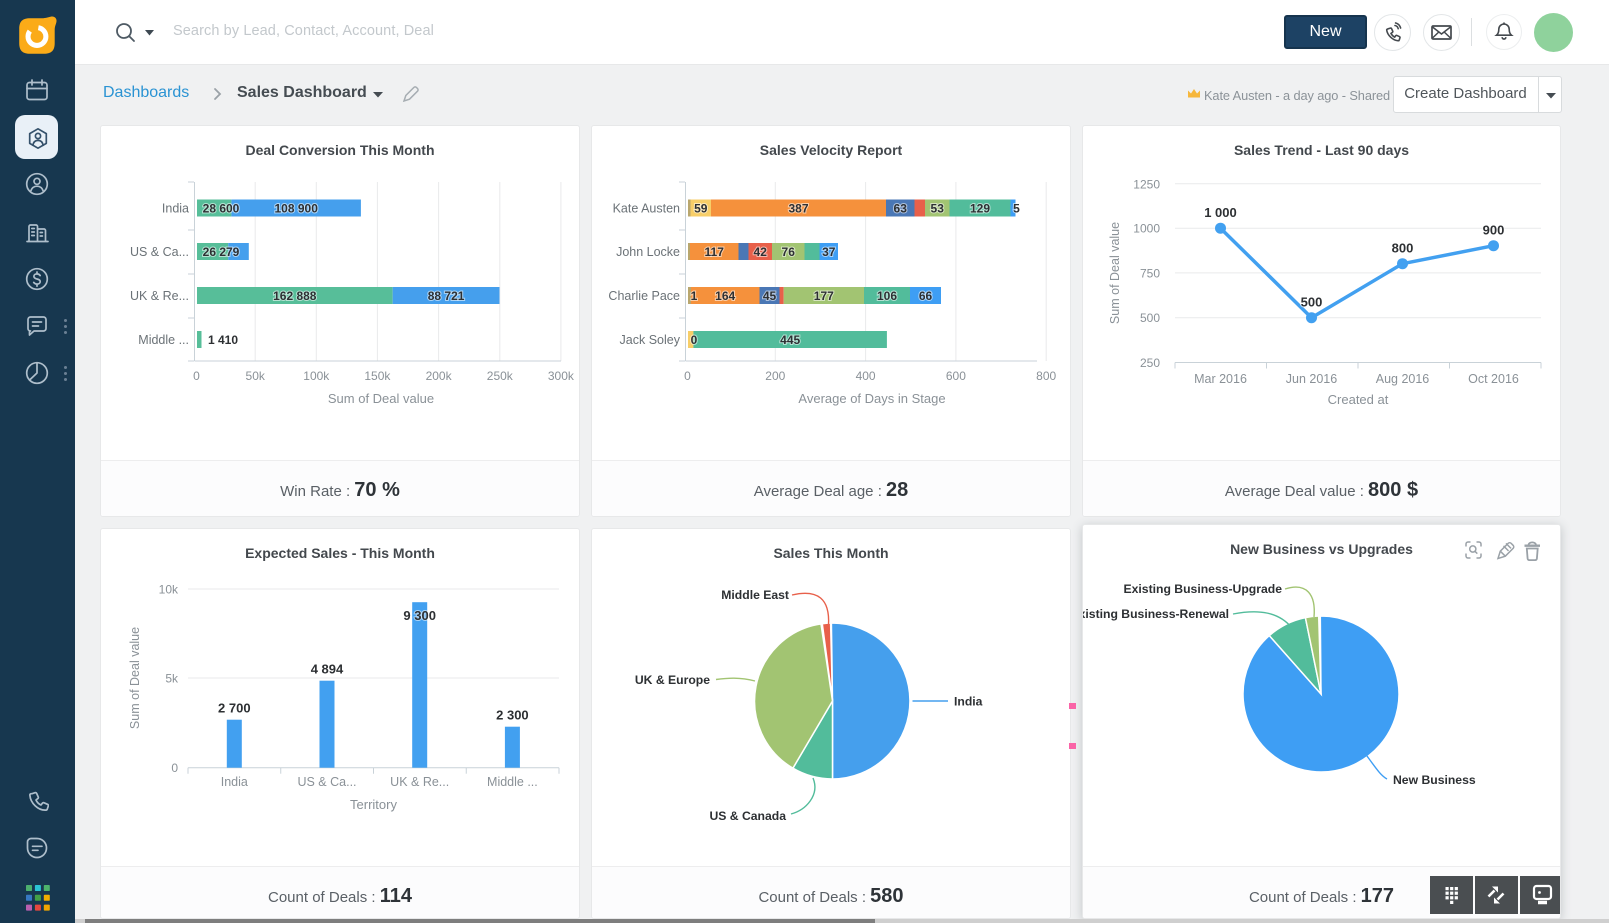 Image resolution: width=1609 pixels, height=923 pixels. What do you see at coordinates (561, 376) in the screenshot?
I see `svg-text: 300k` at bounding box center [561, 376].